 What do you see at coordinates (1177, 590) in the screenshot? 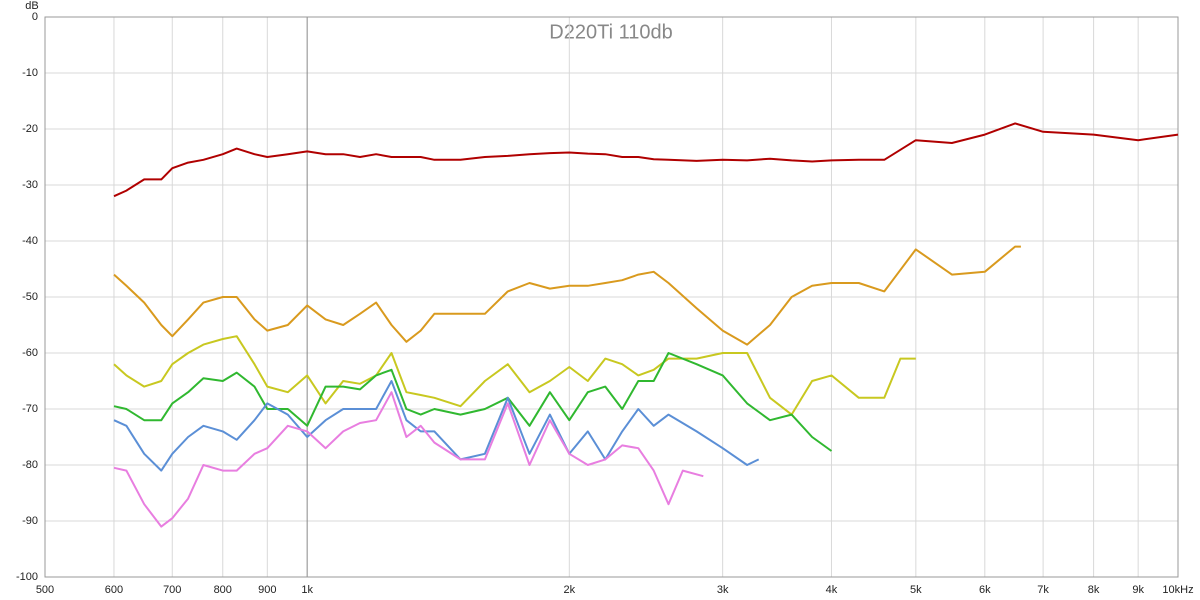
I see `x-tick-label: 10kHz` at bounding box center [1177, 590].